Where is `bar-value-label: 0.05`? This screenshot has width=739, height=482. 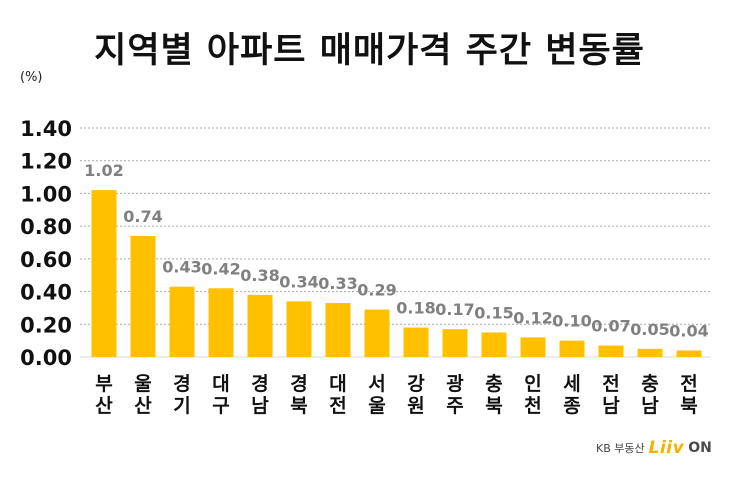 bar-value-label: 0.05 is located at coordinates (649, 329).